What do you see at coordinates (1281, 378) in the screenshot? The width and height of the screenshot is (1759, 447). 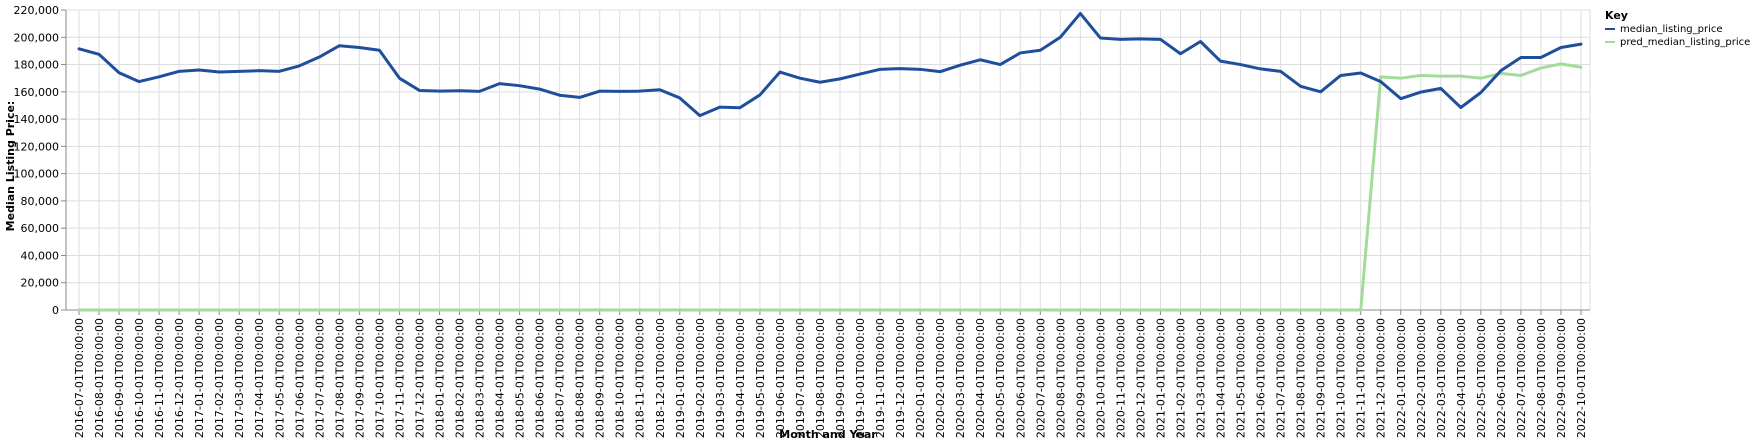 I see `x-tick-label: 2021-07-01T00:00:00` at bounding box center [1281, 378].